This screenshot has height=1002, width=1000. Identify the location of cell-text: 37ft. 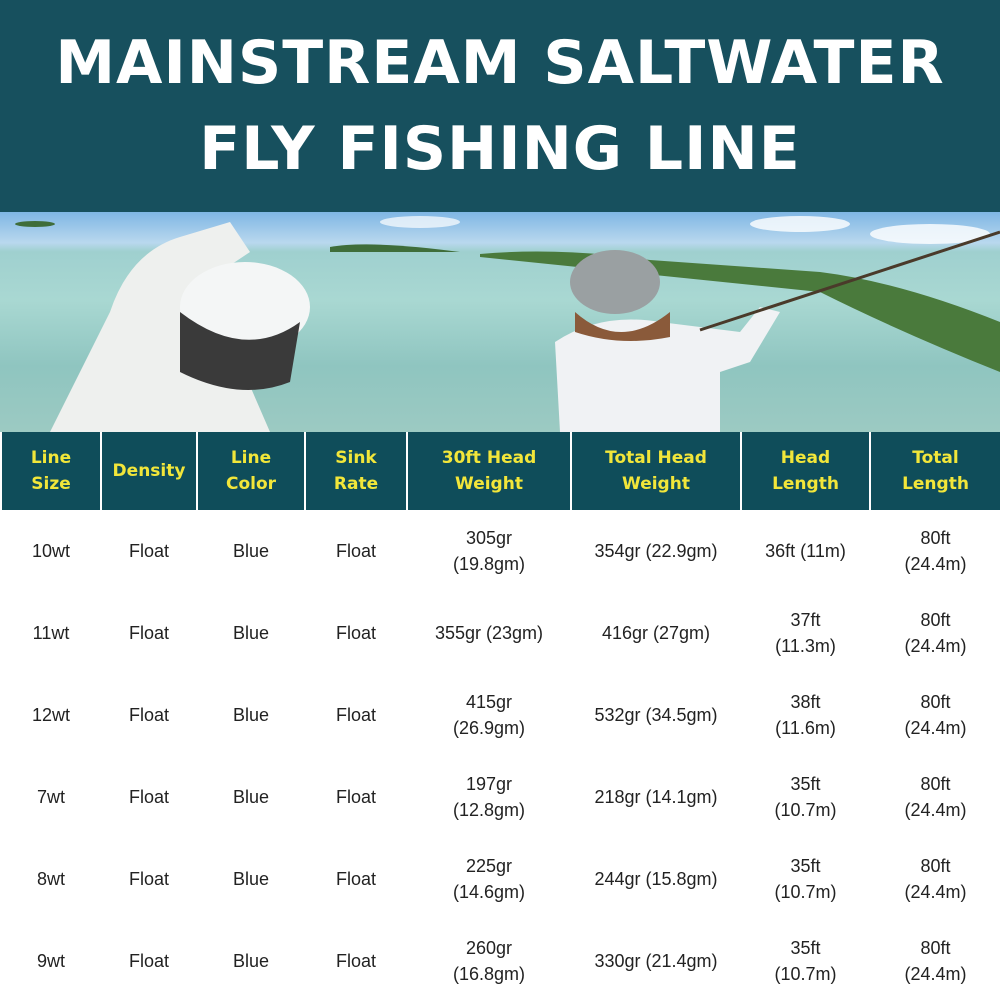
(805, 620).